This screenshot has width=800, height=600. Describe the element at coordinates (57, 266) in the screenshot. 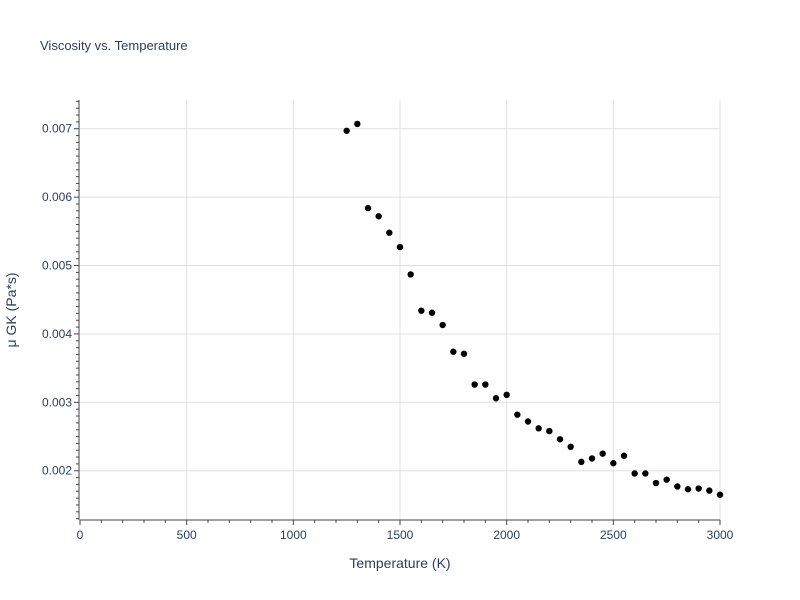

I see `y-tick-label: 0.005` at that location.